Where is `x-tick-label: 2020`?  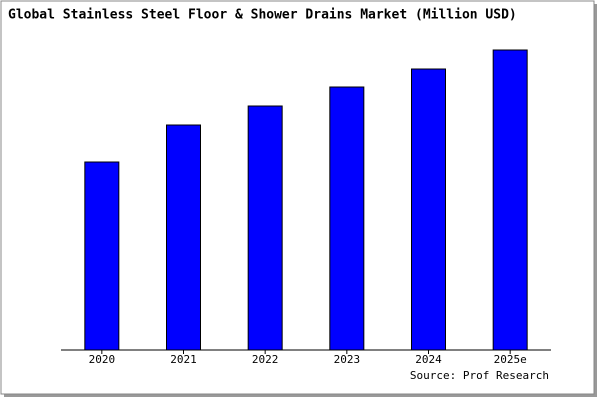 x-tick-label: 2020 is located at coordinates (102, 359).